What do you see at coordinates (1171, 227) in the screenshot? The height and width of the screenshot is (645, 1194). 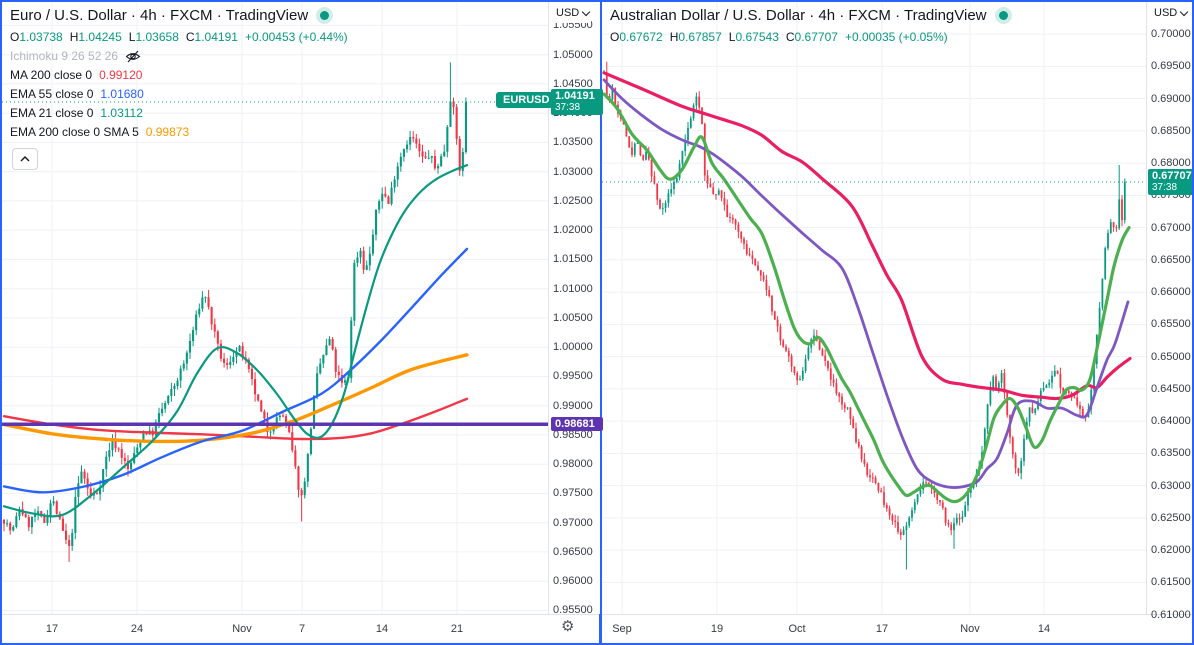 I see `y-axis-label: 0.67000` at bounding box center [1171, 227].